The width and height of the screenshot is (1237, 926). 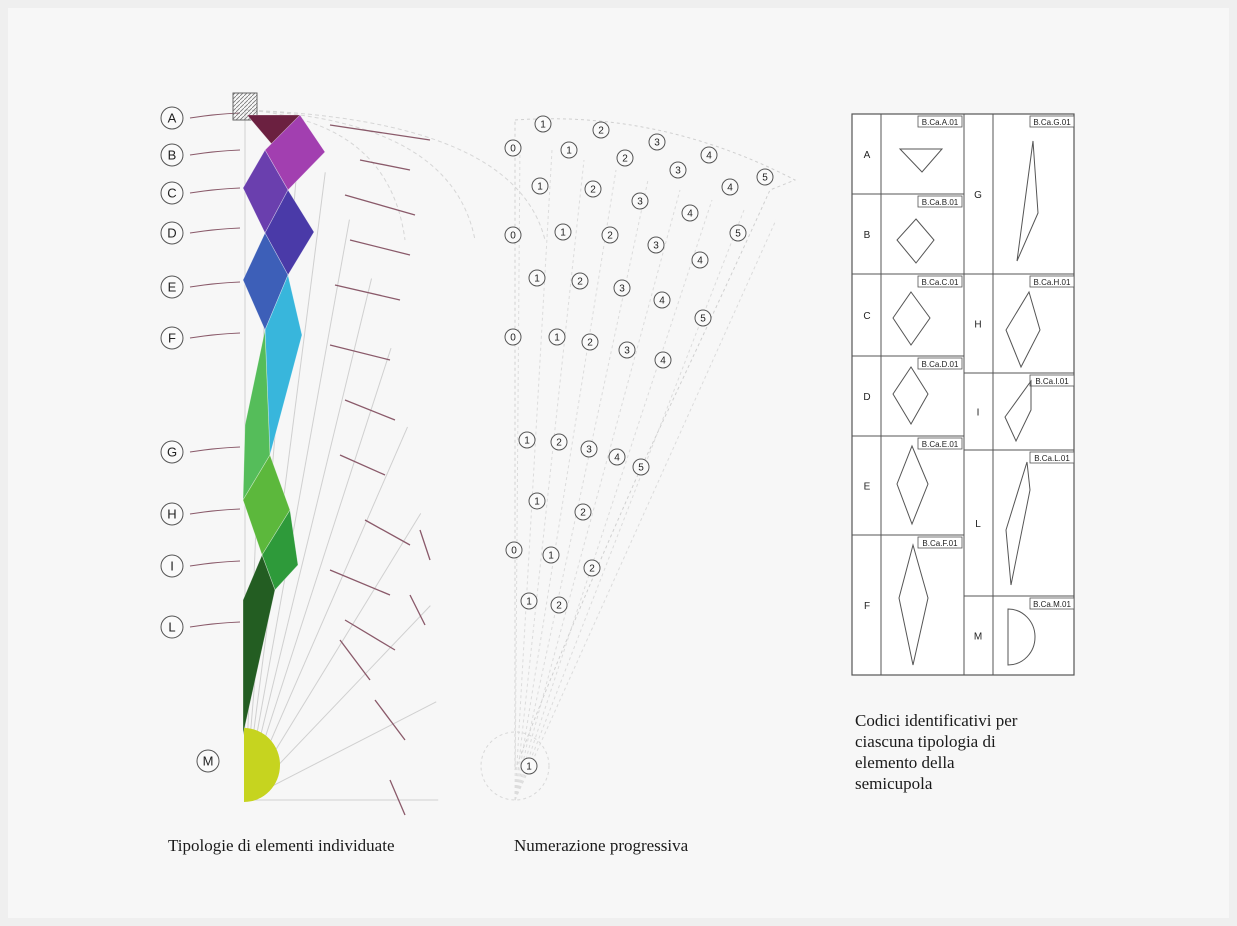 What do you see at coordinates (172, 155) in the screenshot?
I see `row-label-b: B` at bounding box center [172, 155].